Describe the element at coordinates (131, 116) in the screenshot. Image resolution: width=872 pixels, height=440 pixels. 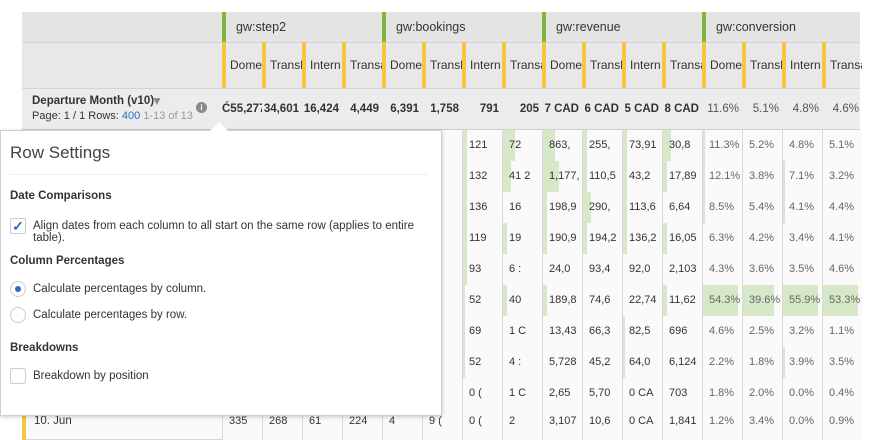
I see `rows-per-page-link: 400` at that location.